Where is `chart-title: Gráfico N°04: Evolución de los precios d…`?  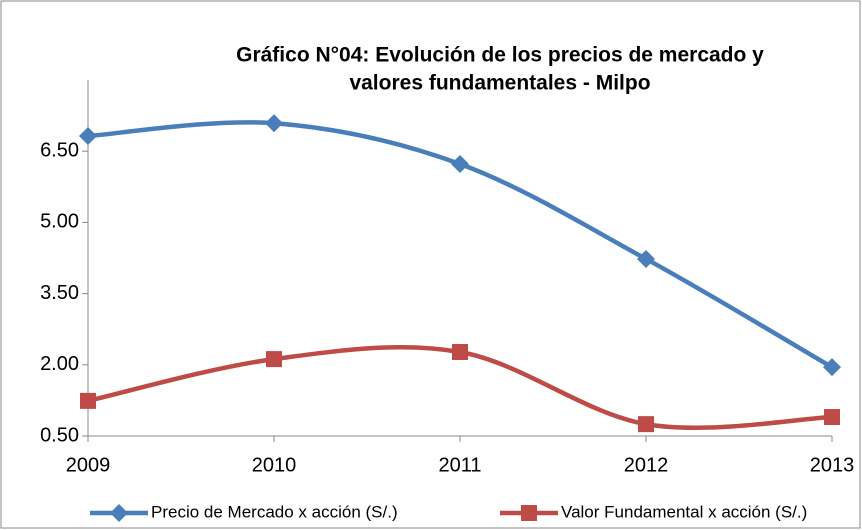
chart-title: Gráfico N°04: Evolución de los precios d… is located at coordinates (500, 55).